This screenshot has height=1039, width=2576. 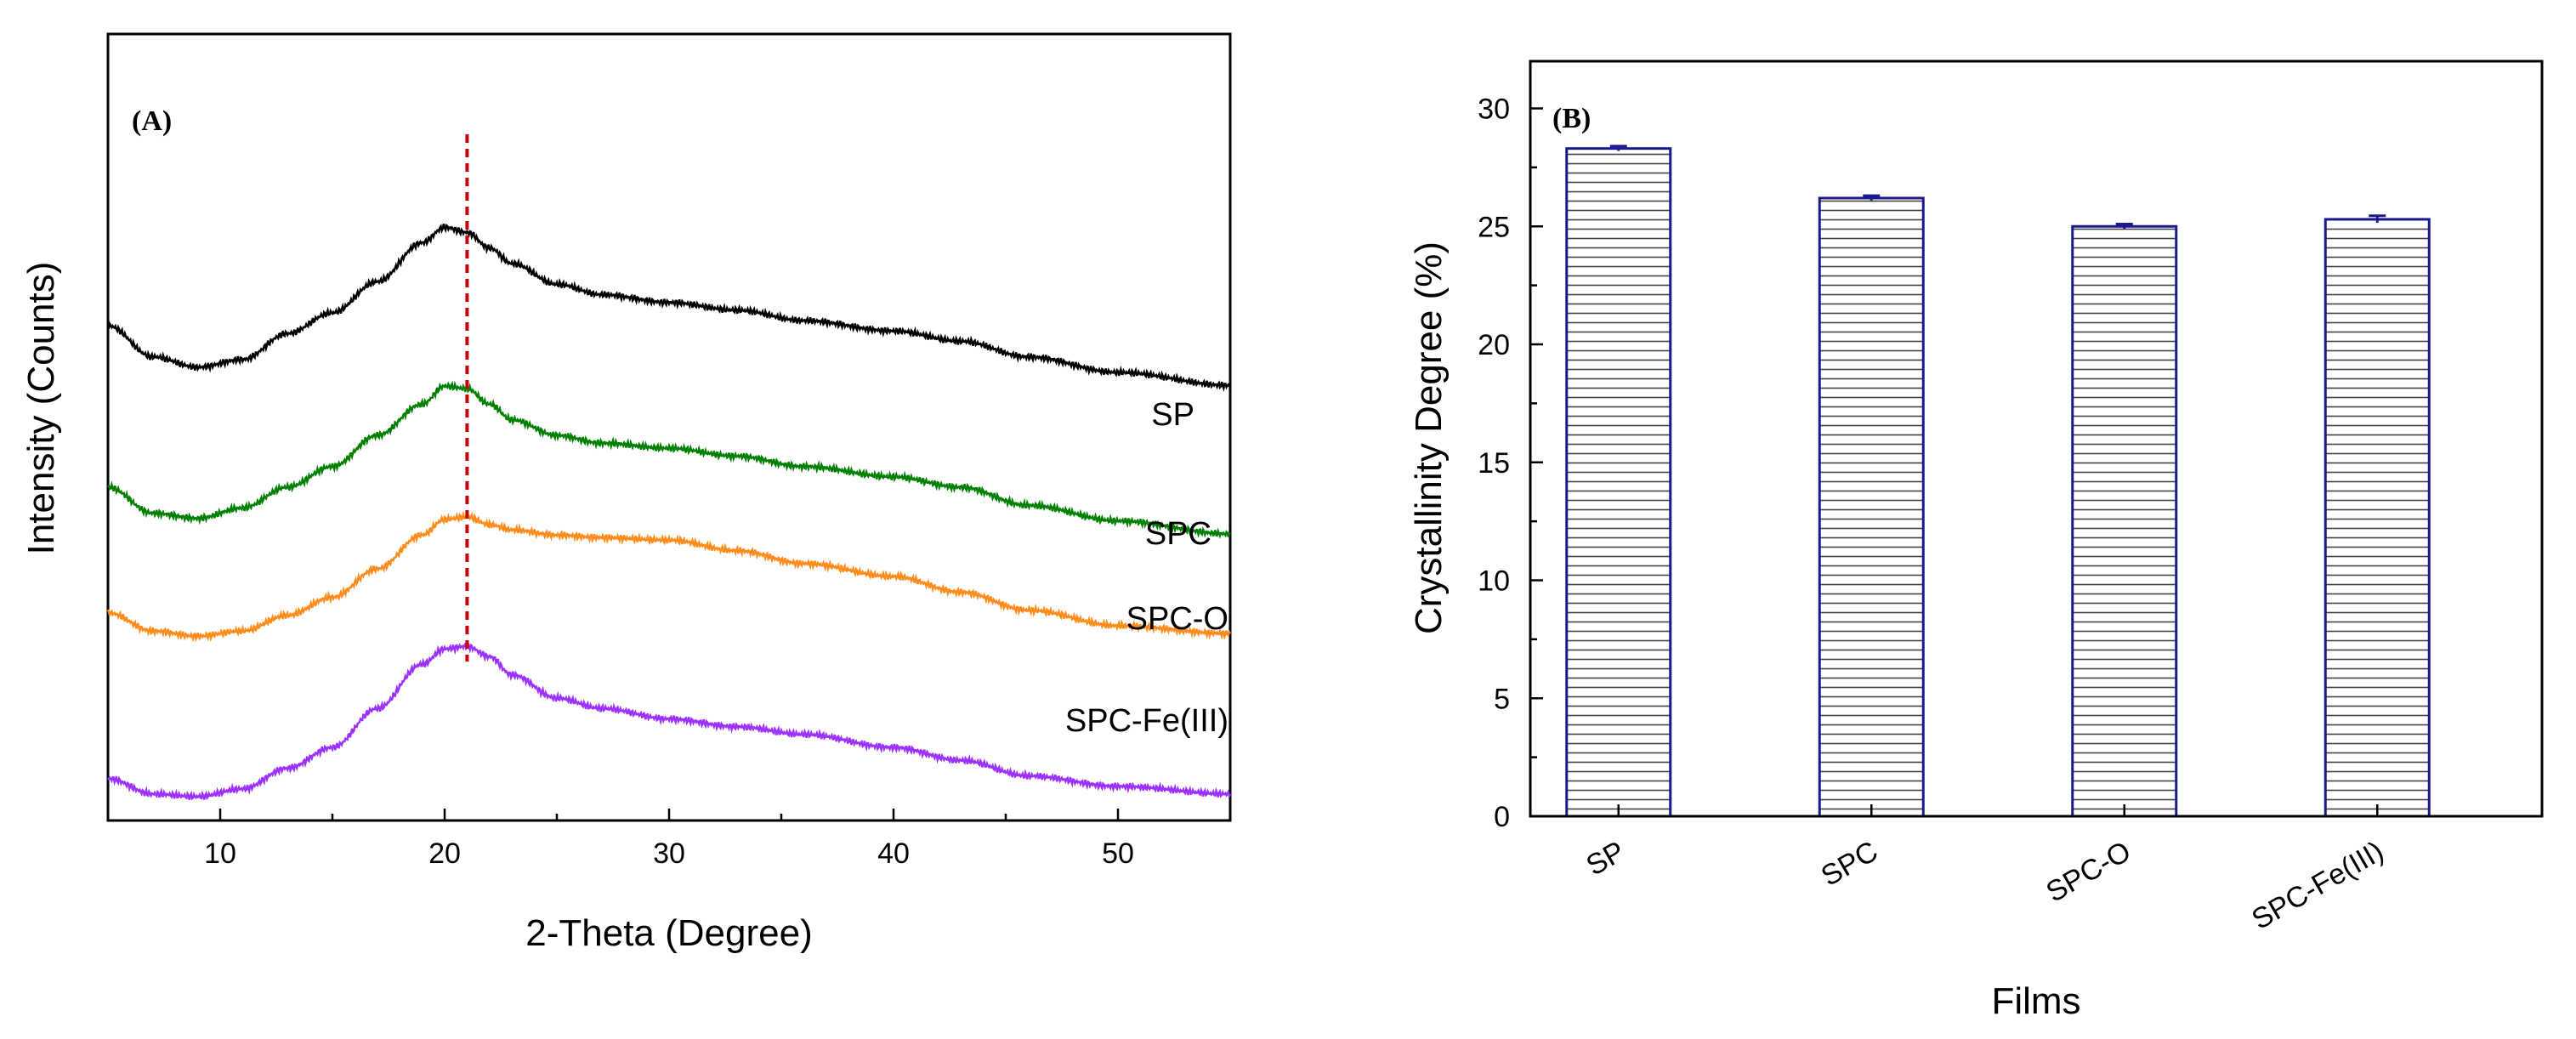 What do you see at coordinates (1118, 853) in the screenshot?
I see `xrd-x-tick-label: 50` at bounding box center [1118, 853].